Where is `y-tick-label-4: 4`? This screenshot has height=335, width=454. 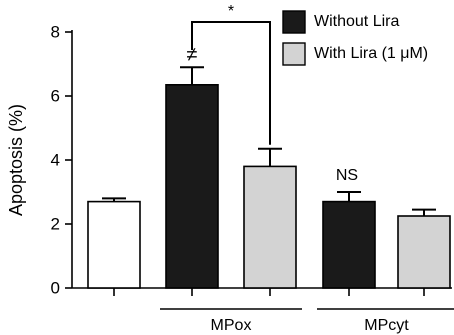
y-tick-label-4: 4 is located at coordinates (55, 159).